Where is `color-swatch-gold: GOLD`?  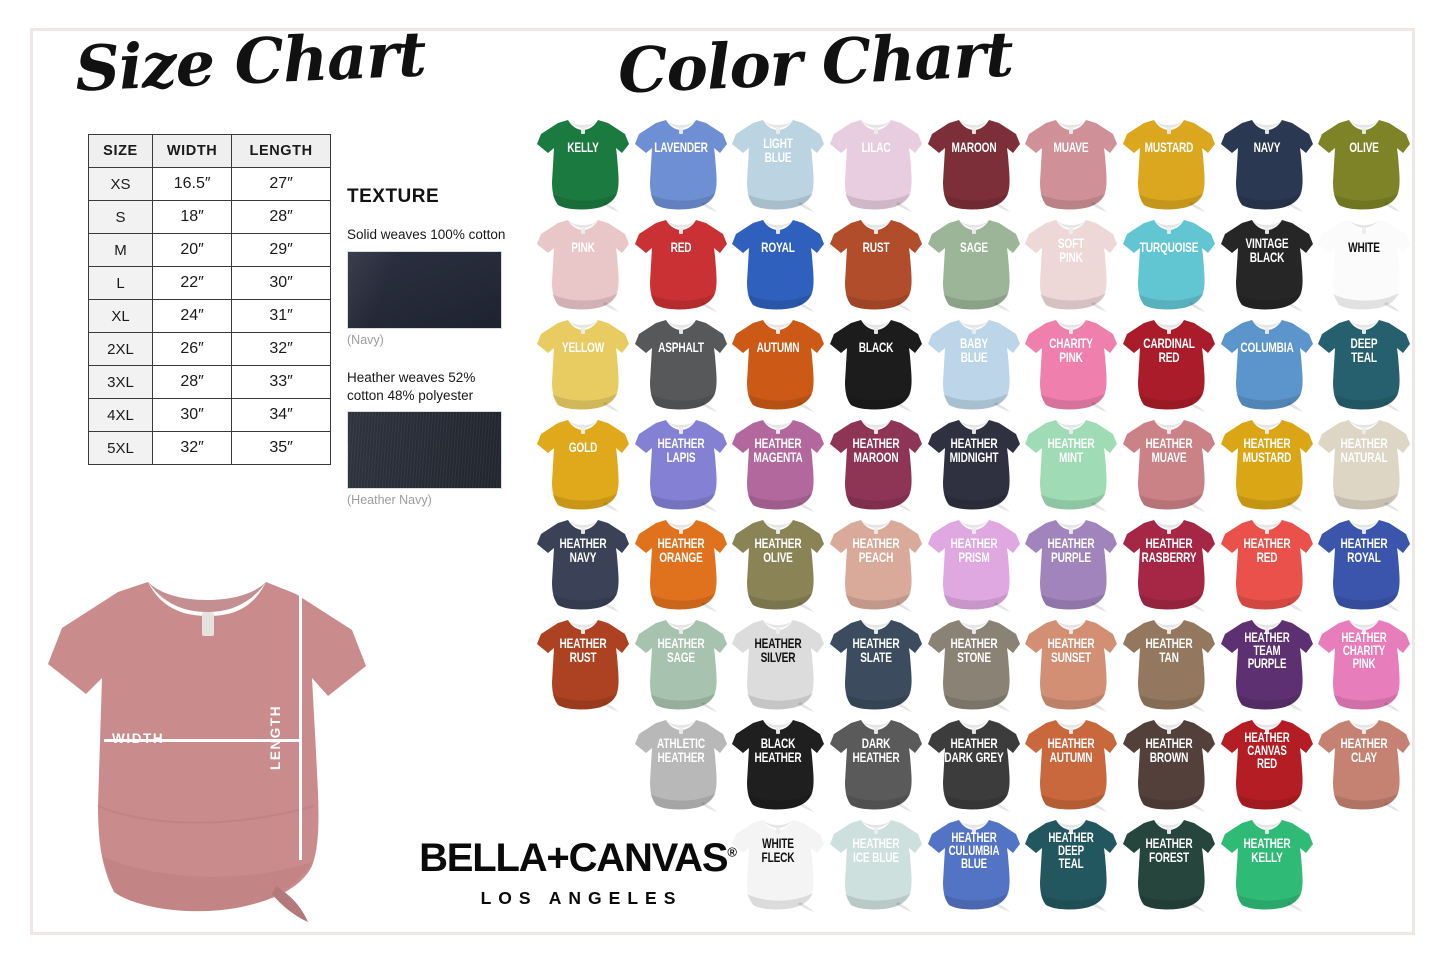
color-swatch-gold: GOLD is located at coordinates (583, 462).